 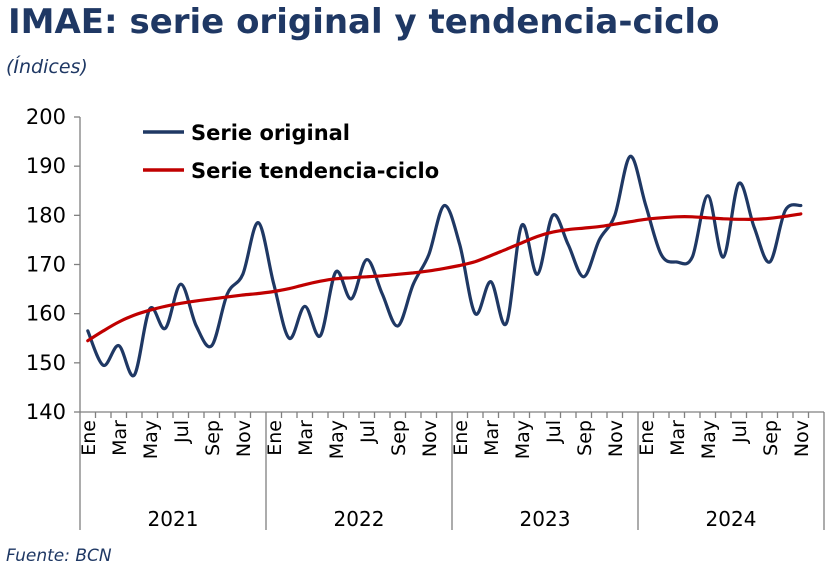 What do you see at coordinates (46, 363) in the screenshot?
I see `y-tick-label: 150` at bounding box center [46, 363].